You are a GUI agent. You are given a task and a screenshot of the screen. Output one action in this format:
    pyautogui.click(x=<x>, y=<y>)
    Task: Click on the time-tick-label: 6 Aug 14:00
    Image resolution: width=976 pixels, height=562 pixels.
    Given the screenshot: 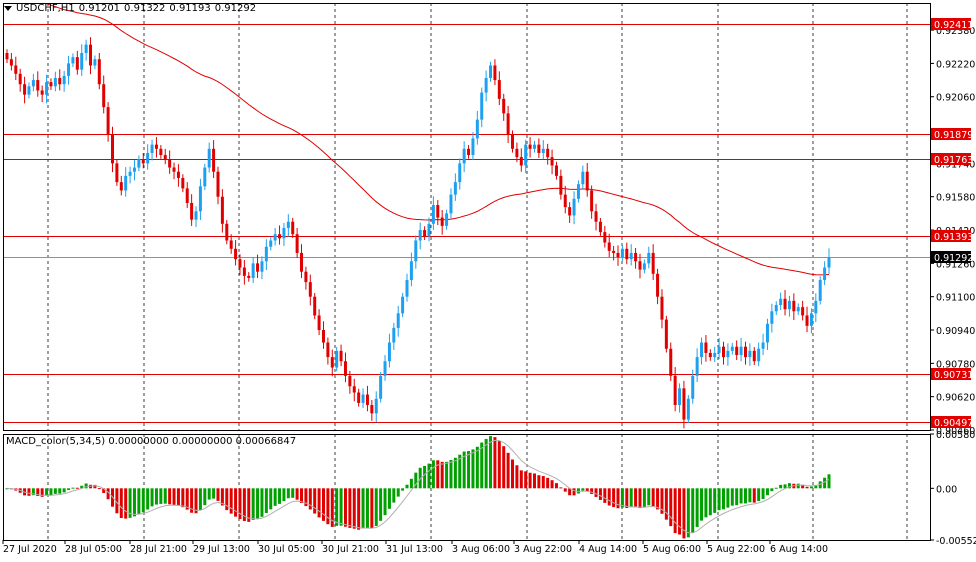 What is the action you would take?
    pyautogui.click(x=799, y=549)
    